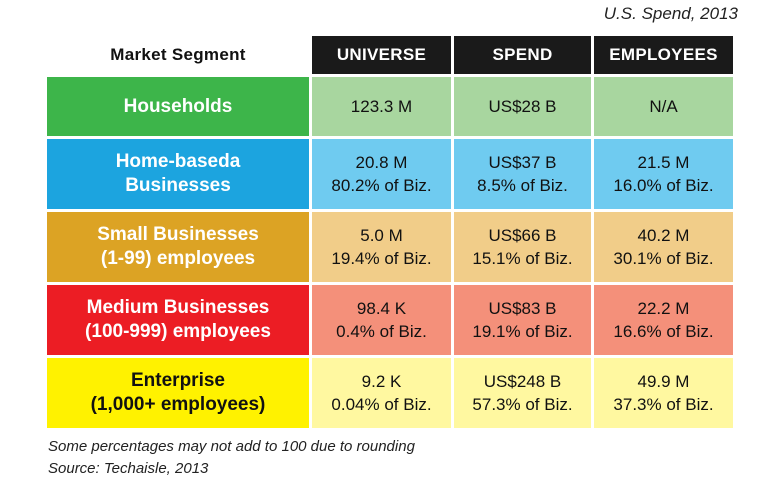  Describe the element at coordinates (522, 393) in the screenshot. I see `spend-cell: US$248 B 57.3% of Biz.` at that location.